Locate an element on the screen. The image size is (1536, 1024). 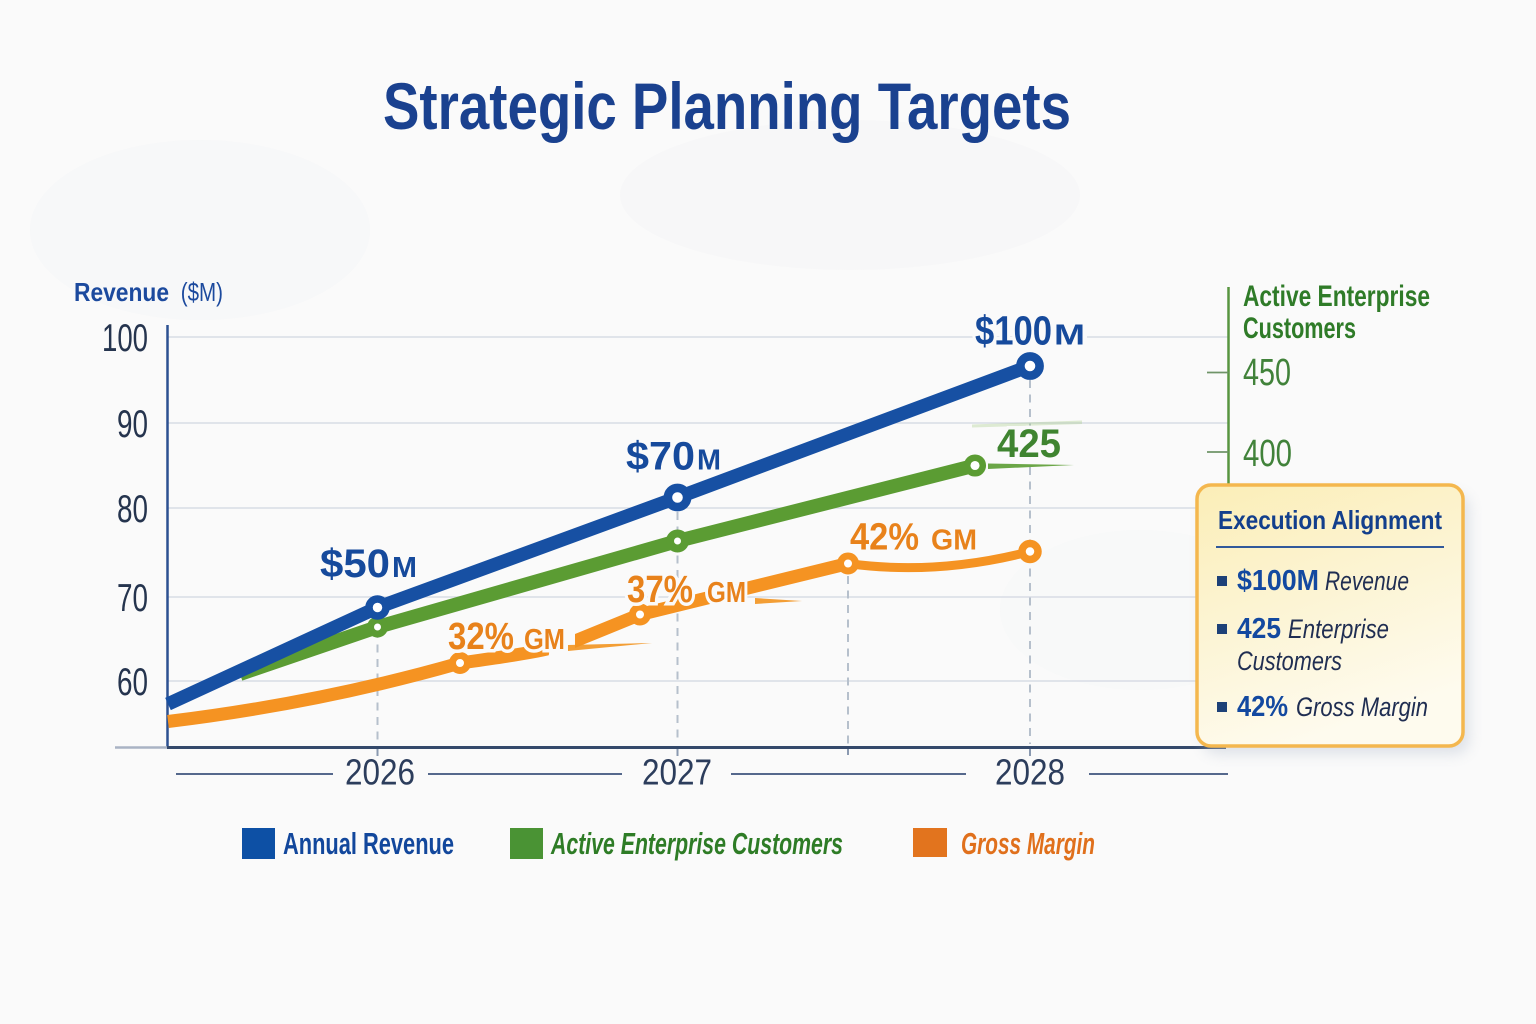
svg-text: $50M is located at coordinates (368, 564).